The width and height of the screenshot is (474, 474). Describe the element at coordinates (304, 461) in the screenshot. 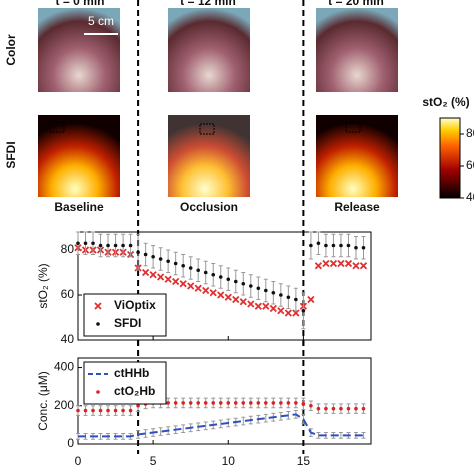

I see `x-tick-label: 15` at that location.